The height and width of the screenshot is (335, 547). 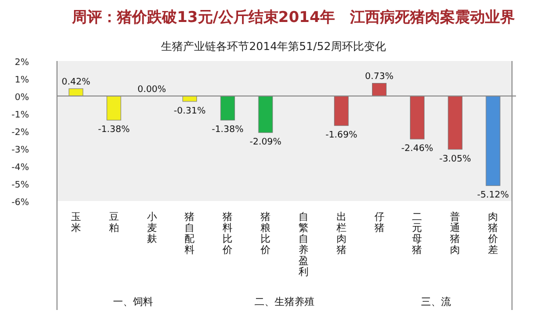 What do you see at coordinates (341, 135) in the screenshot?
I see `data-label: -1.69%` at bounding box center [341, 135].